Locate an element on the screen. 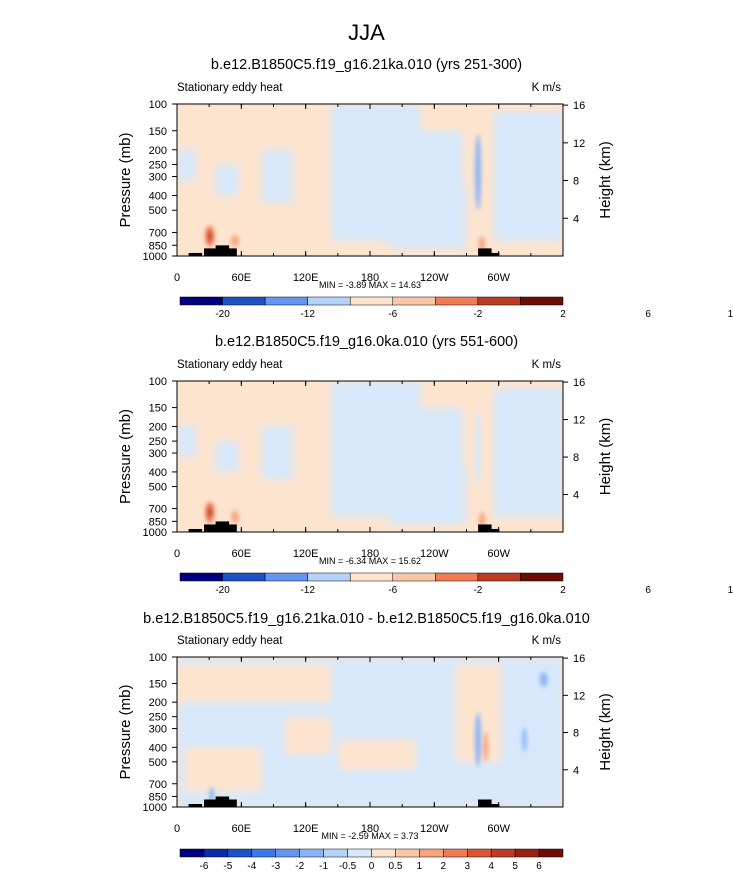  x-tick-label: 60E is located at coordinates (242, 278).